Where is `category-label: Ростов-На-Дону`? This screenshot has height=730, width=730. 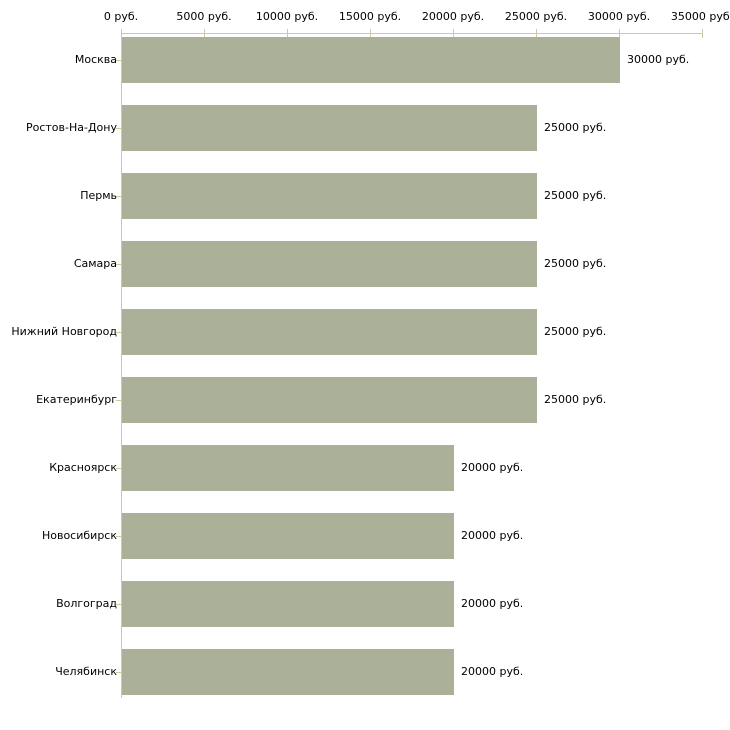 category-label: Ростов-На-Дону is located at coordinates (71, 127).